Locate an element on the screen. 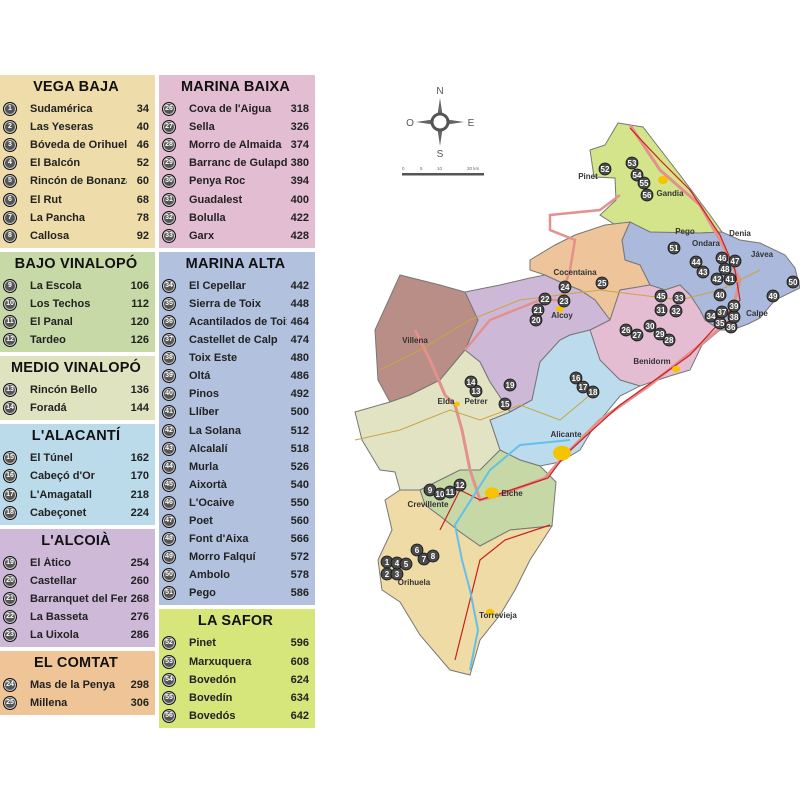  legend-row: 51 Pego 586 is located at coordinates (235, 593).